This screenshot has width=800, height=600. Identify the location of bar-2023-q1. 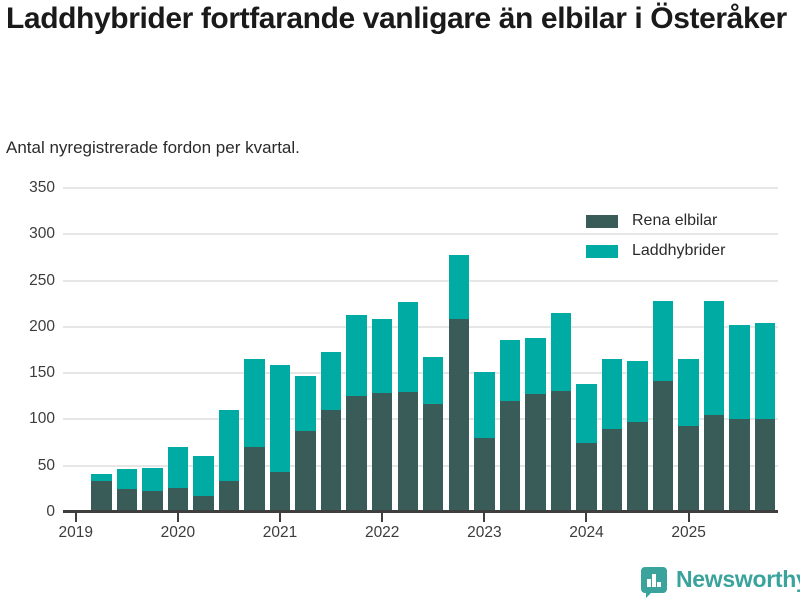
(484, 442).